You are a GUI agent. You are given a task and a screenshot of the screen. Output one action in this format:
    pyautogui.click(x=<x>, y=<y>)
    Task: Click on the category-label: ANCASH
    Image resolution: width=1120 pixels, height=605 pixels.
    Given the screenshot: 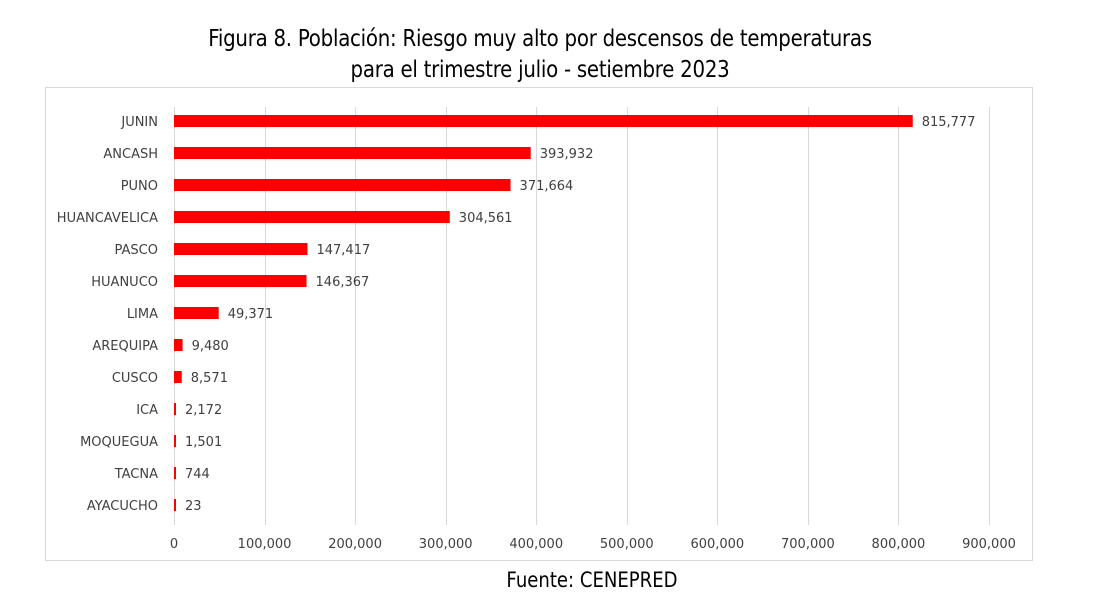 What is the action you would take?
    pyautogui.click(x=130, y=154)
    